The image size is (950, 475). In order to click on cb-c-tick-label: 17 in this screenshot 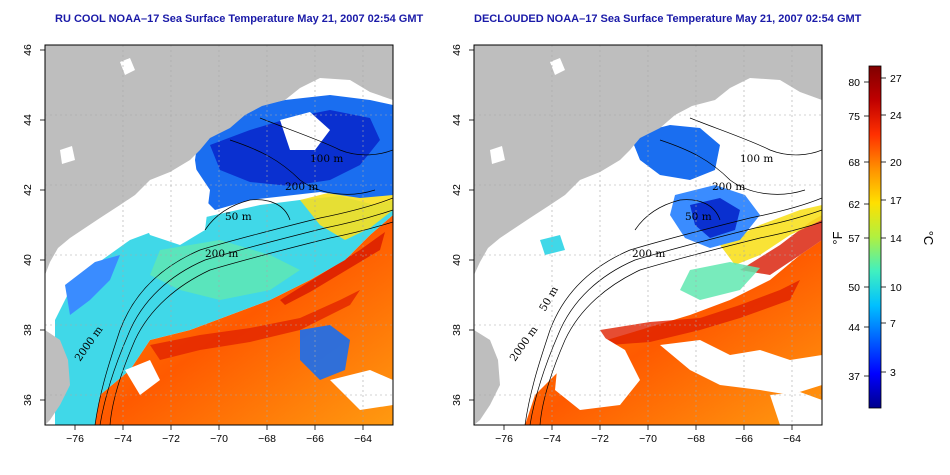, I will do `click(896, 201)`.